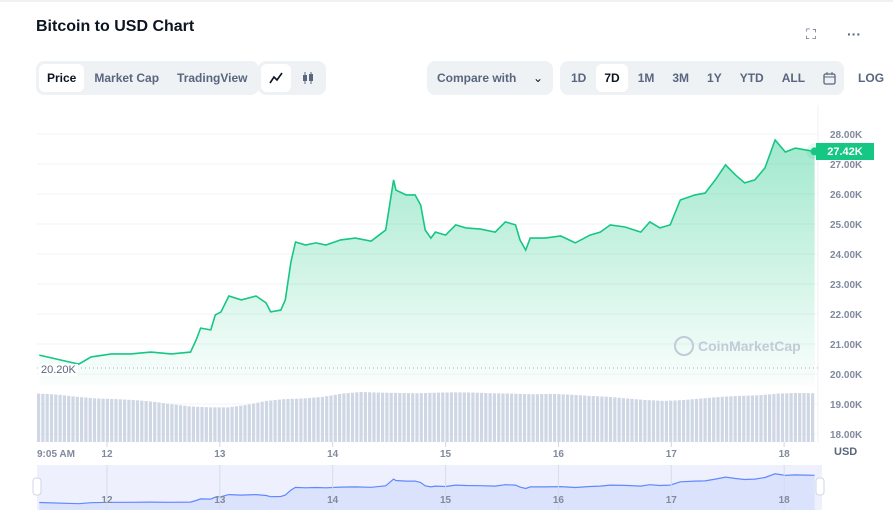  I want to click on line-chart-icon, so click(276, 78).